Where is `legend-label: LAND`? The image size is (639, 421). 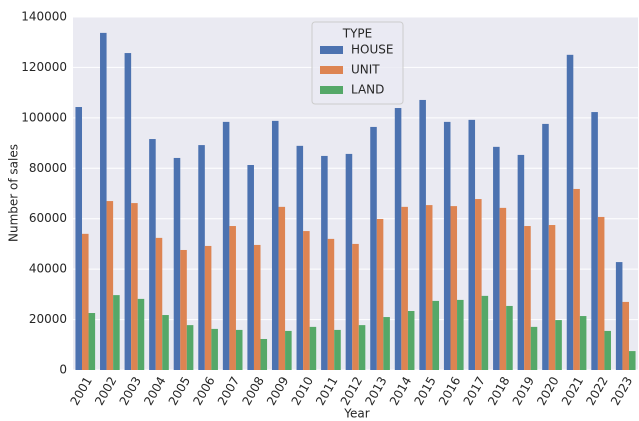
legend-label: LAND is located at coordinates (367, 90).